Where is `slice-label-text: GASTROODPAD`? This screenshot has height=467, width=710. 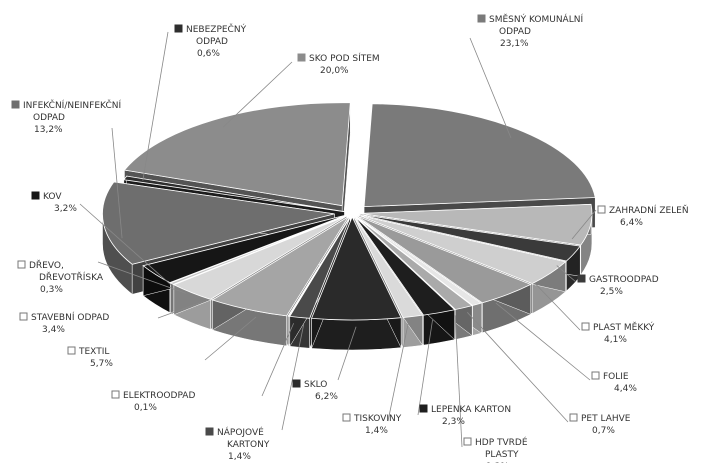
slice-label-text: GASTROODPAD is located at coordinates (624, 280).